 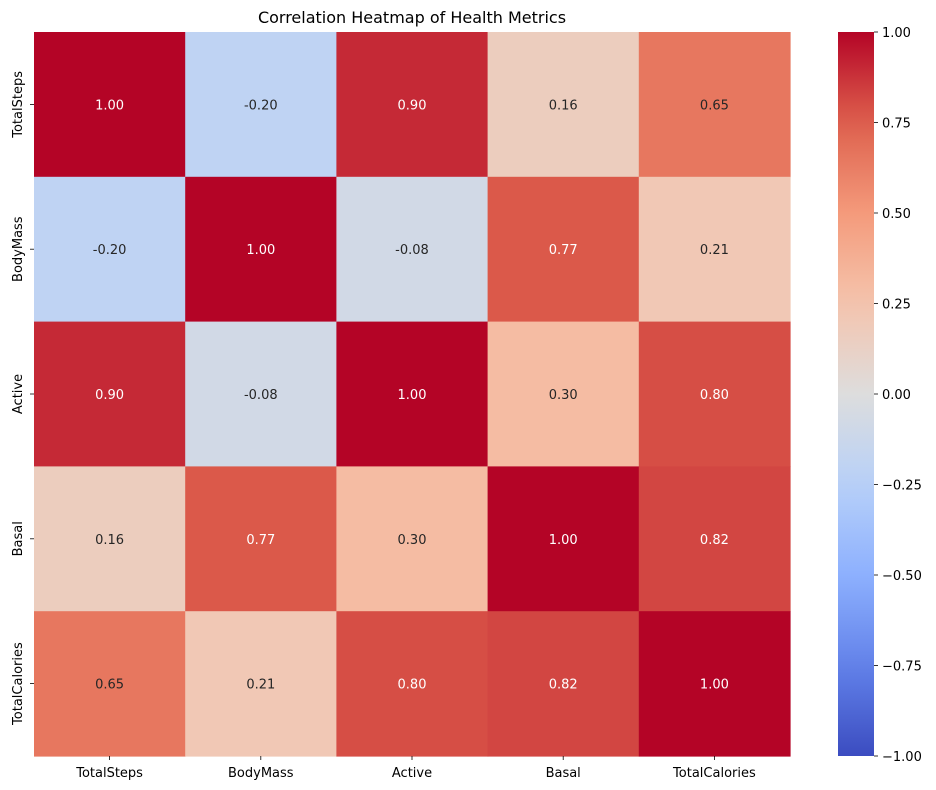 What do you see at coordinates (896, 124) in the screenshot?
I see `colorbar-tick-label: 0.75` at bounding box center [896, 124].